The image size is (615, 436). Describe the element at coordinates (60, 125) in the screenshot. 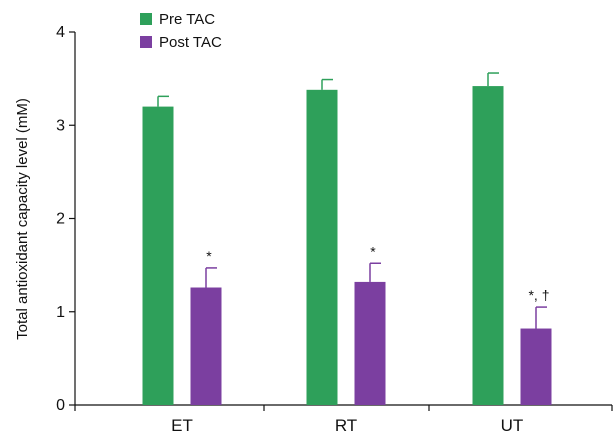

I see `y-tick-label: 3` at that location.